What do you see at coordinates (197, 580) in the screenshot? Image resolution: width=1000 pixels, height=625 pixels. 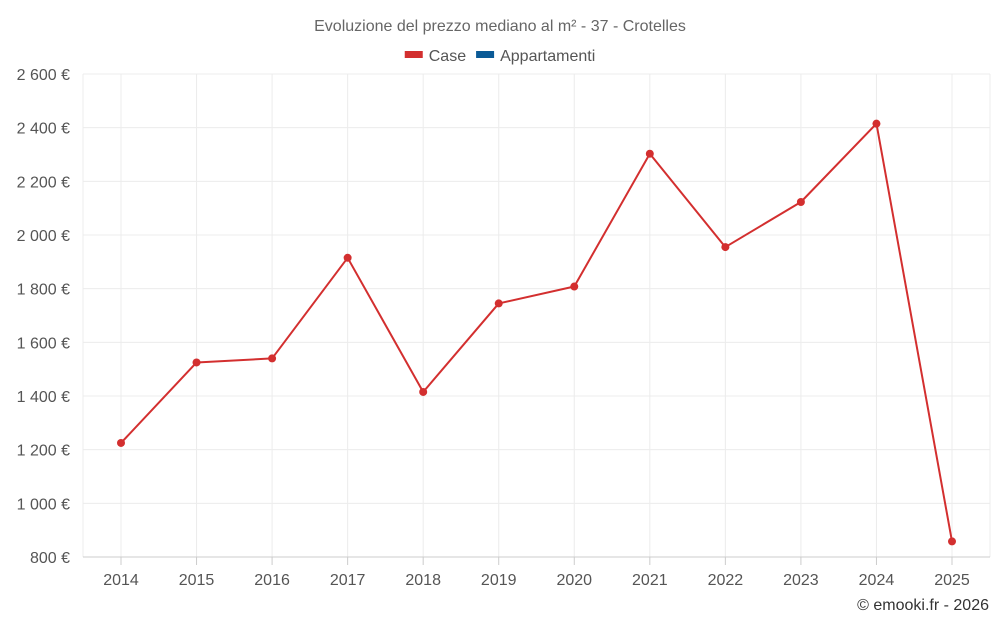 I see `x-tick-label: 2015` at bounding box center [197, 580].